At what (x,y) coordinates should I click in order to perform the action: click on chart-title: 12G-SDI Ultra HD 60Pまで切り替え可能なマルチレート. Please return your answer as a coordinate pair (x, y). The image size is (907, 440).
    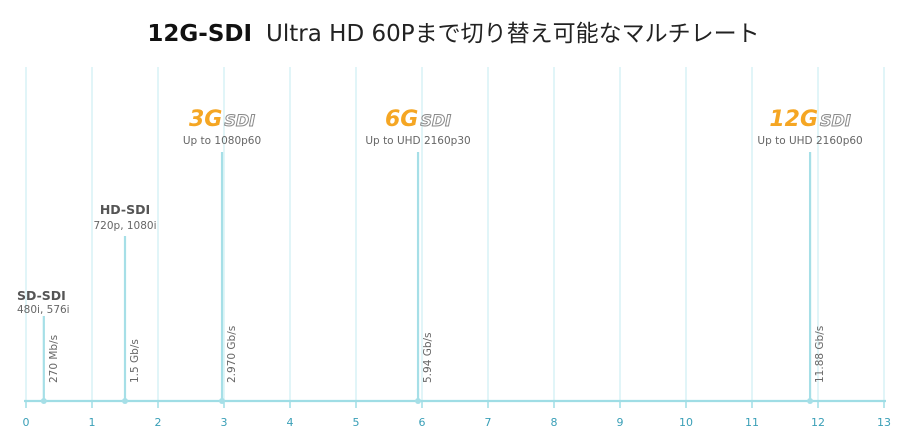
    Looking at the image, I should click on (453, 31).